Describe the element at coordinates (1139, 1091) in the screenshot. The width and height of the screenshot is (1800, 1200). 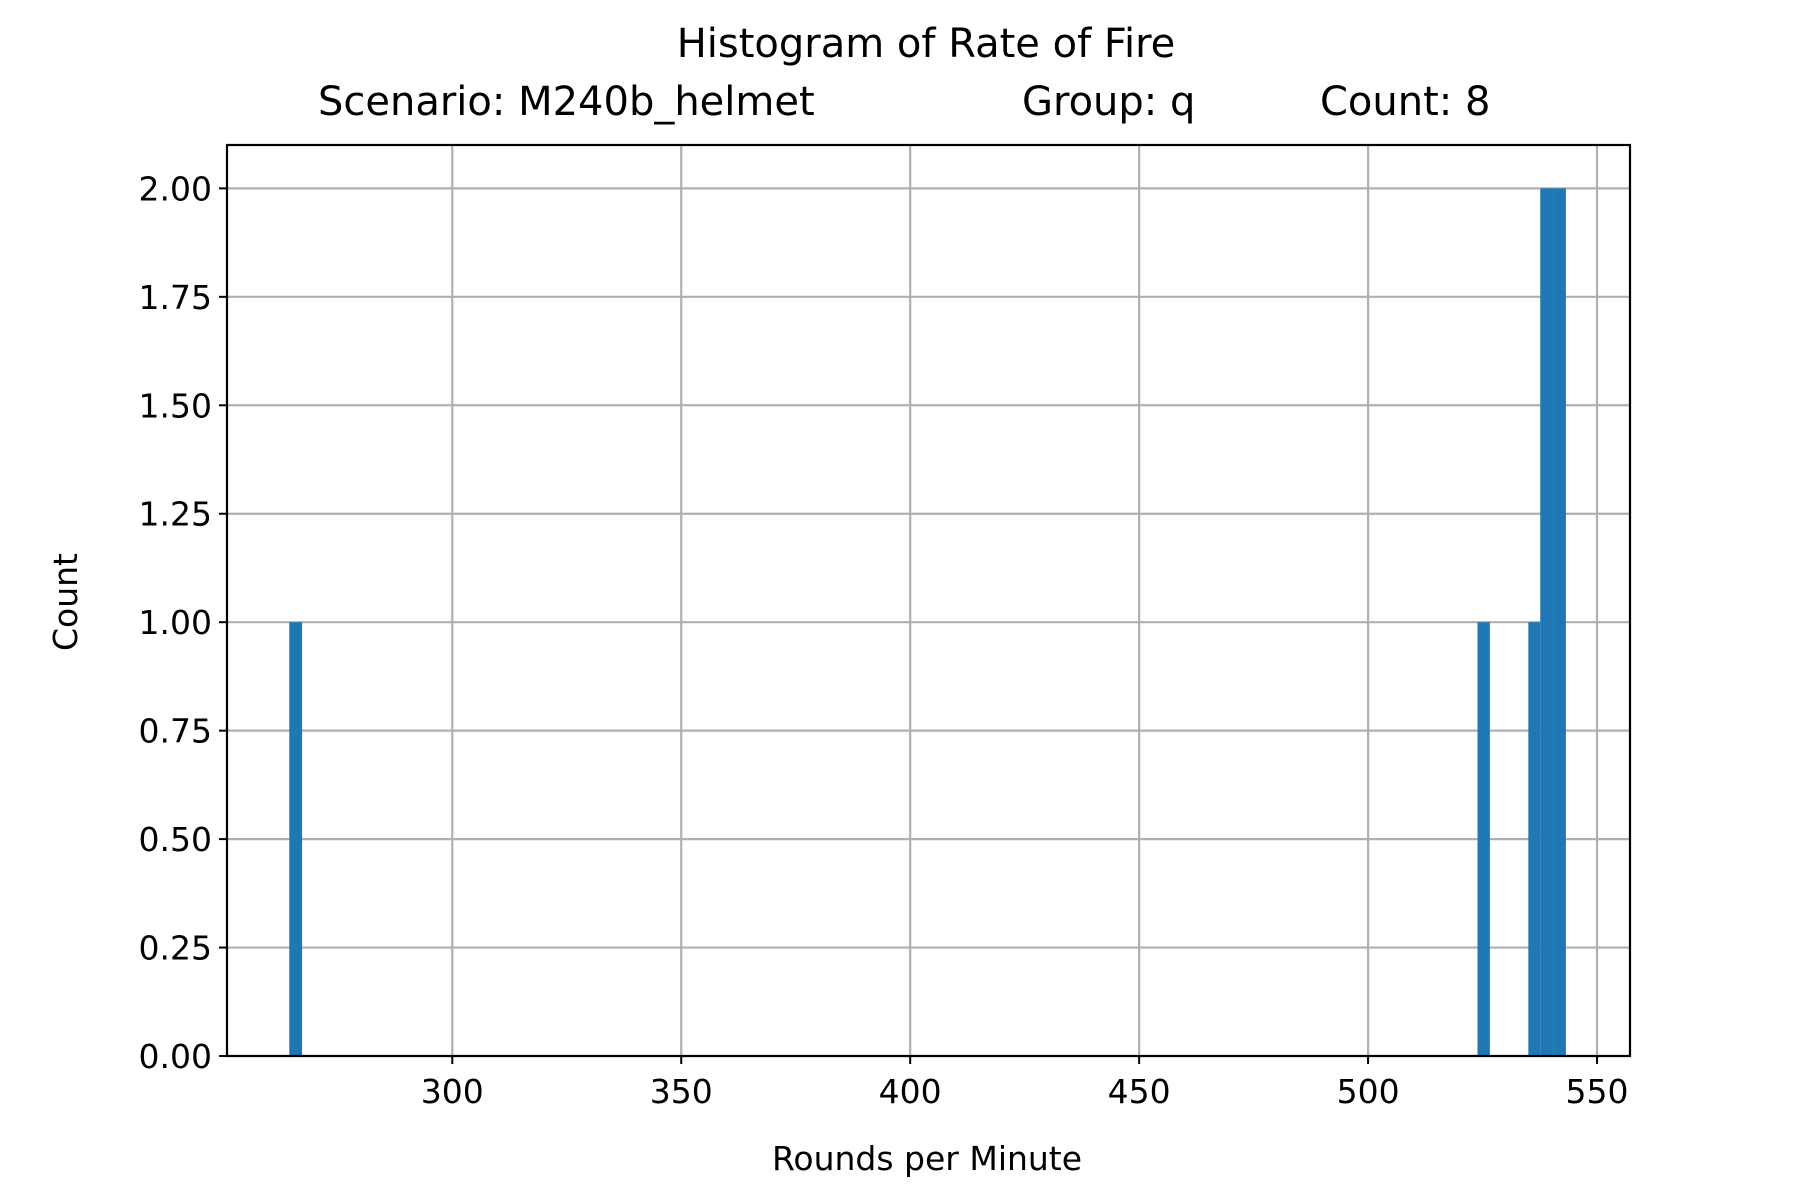
I see `x-tick-label-3: 450` at that location.